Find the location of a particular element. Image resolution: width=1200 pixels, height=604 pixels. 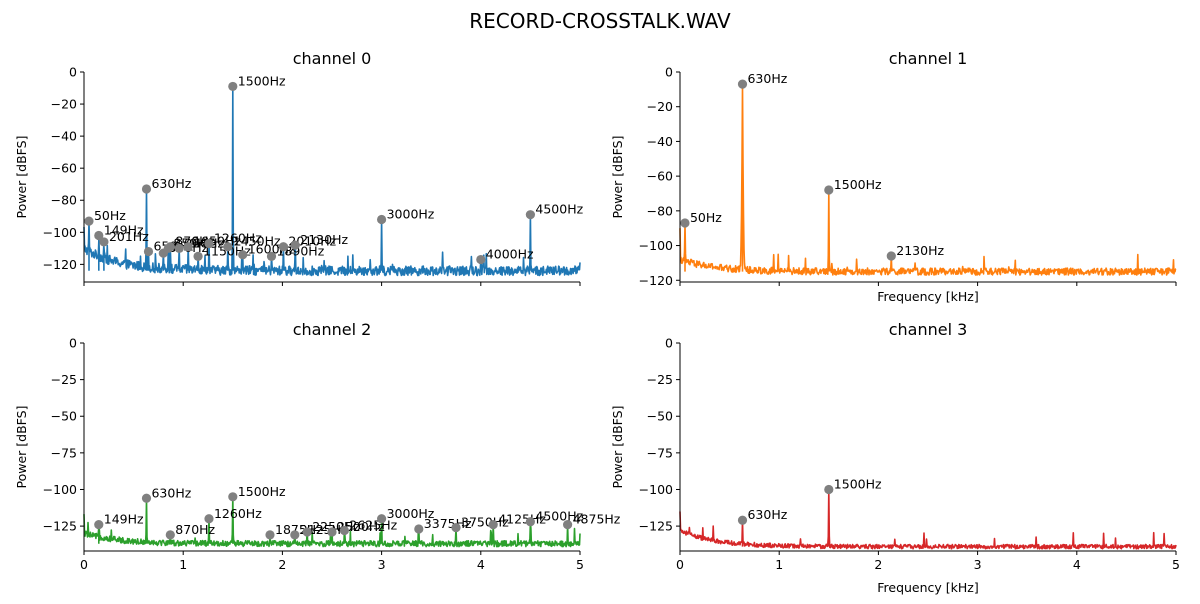

y-tick-label: −125 is located at coordinates (60, 526).